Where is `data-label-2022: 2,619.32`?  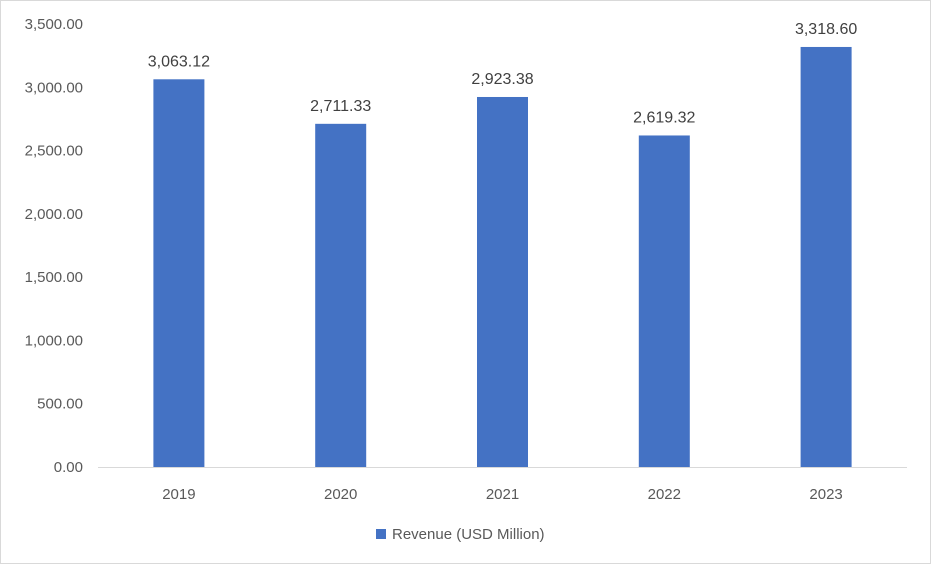 data-label-2022: 2,619.32 is located at coordinates (664, 117).